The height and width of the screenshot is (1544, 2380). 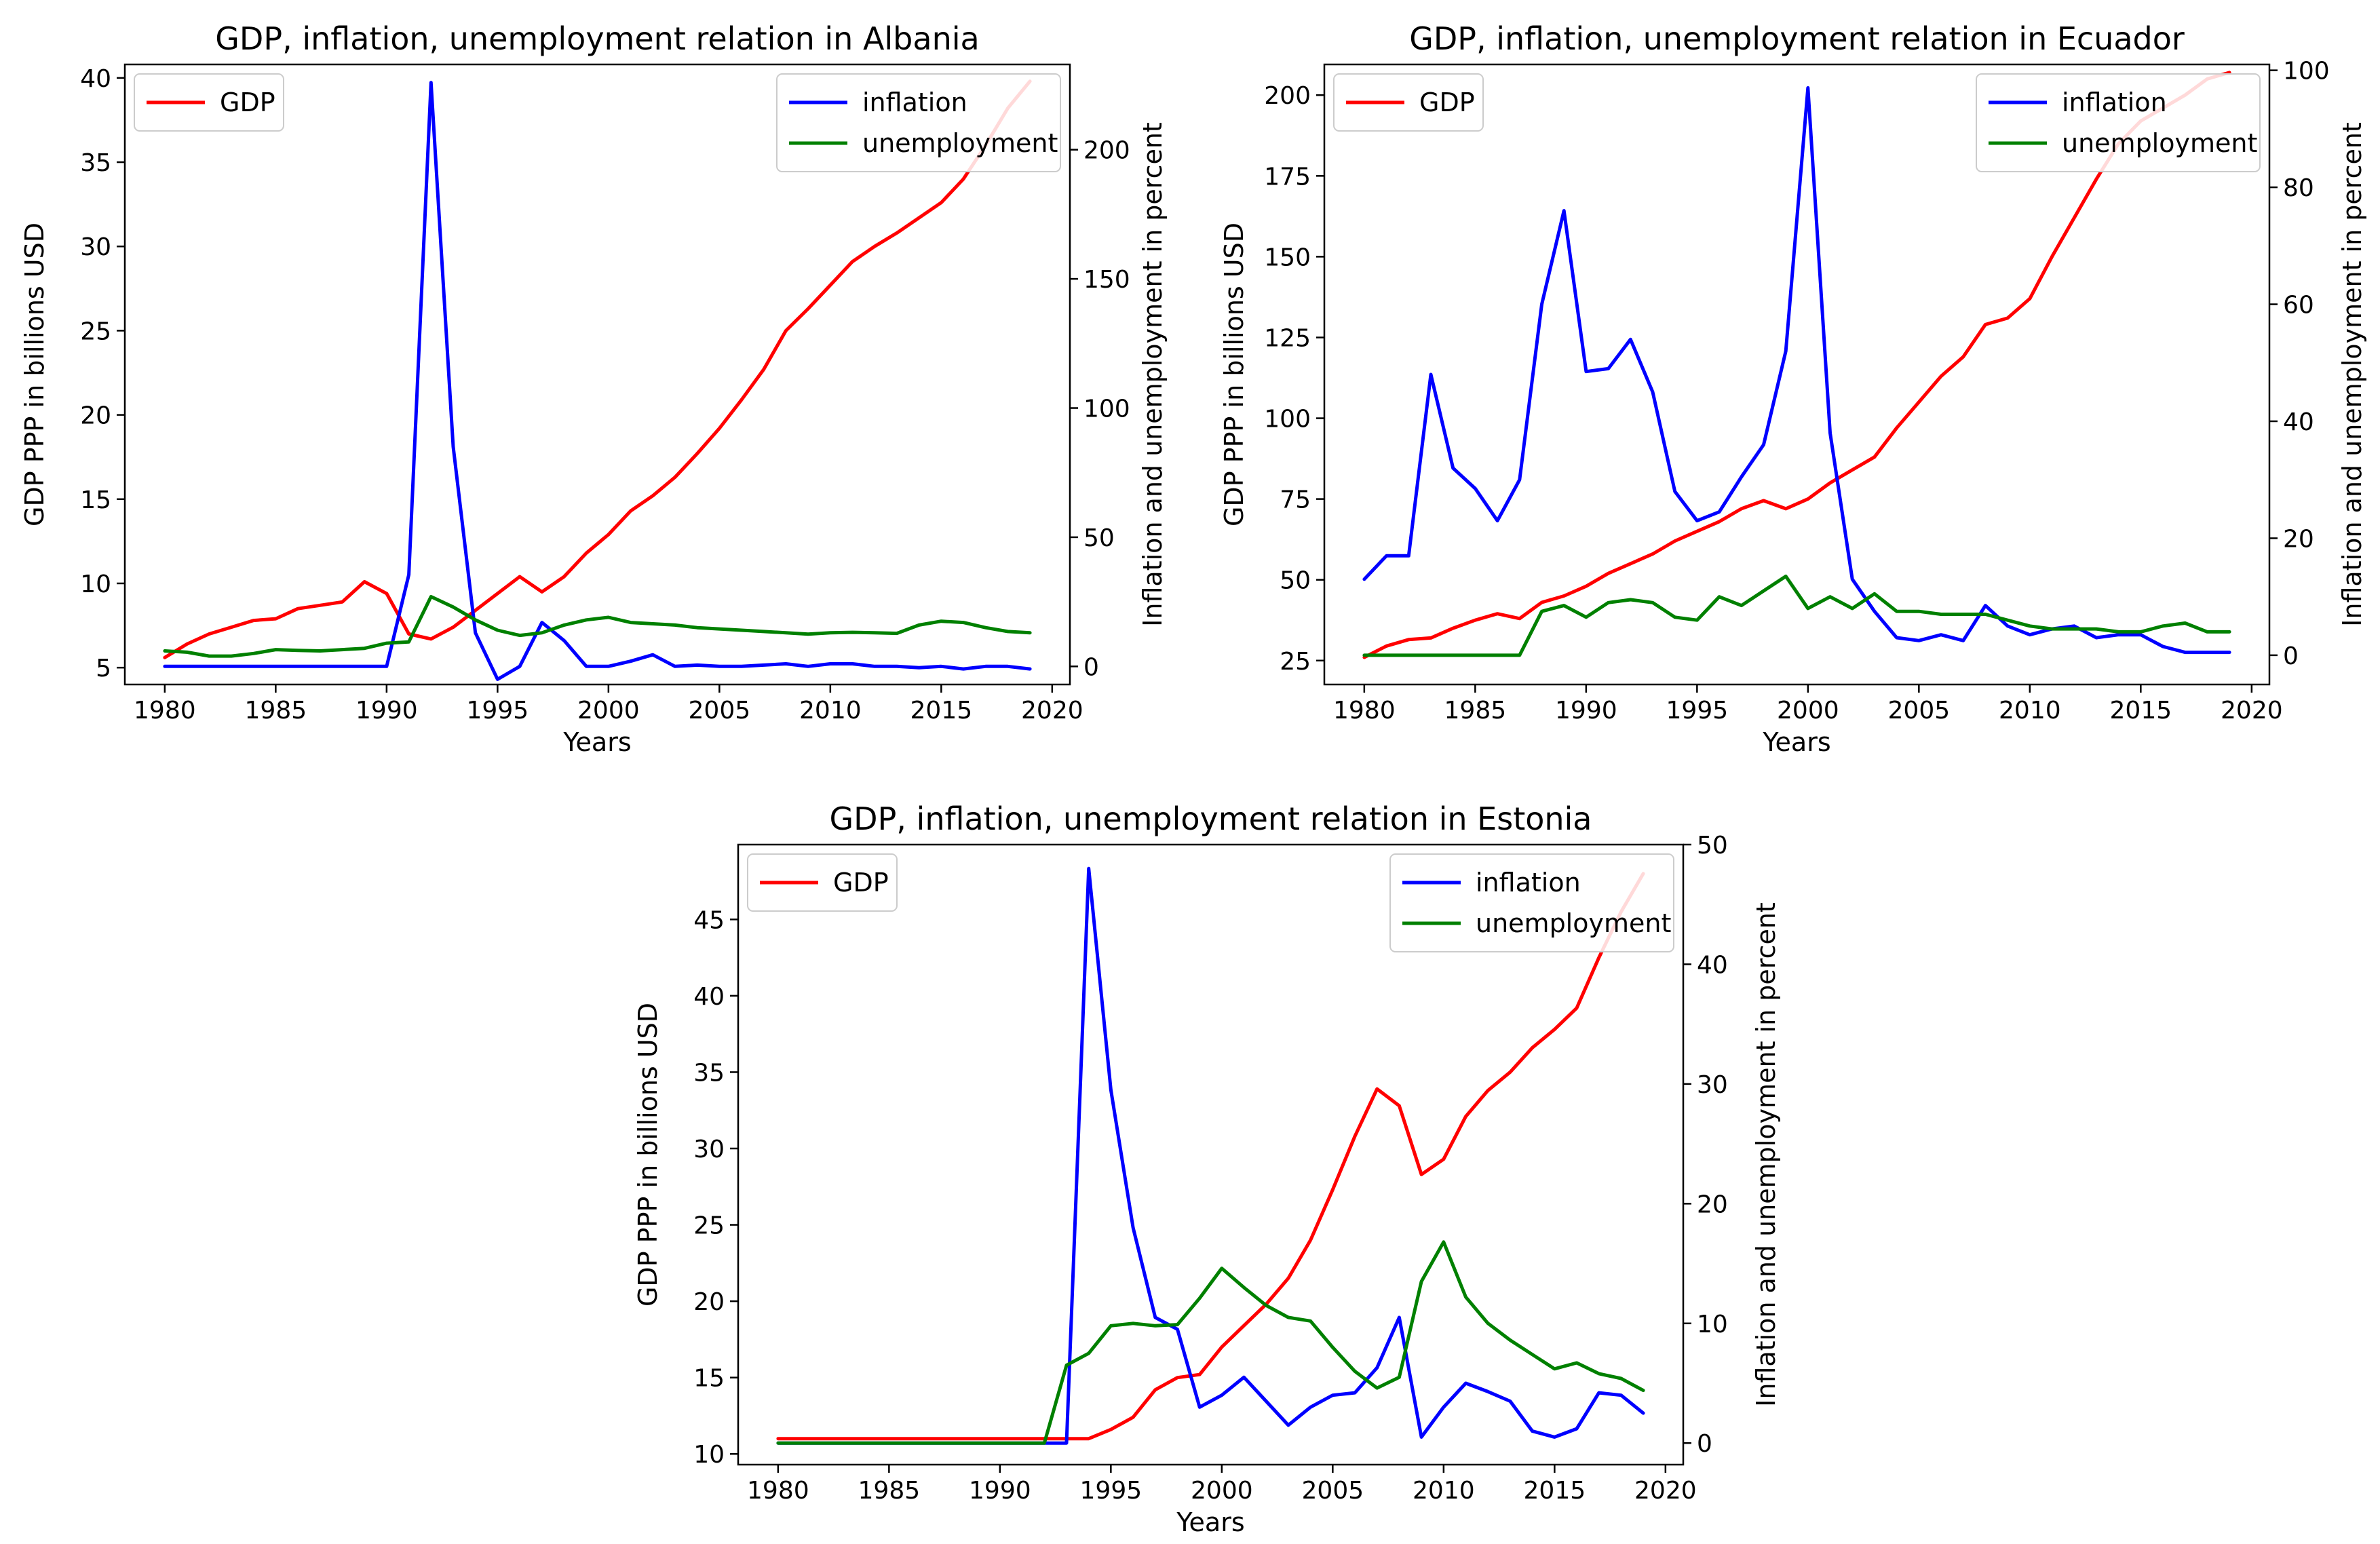 I want to click on y-tick-label: 150, so click(x=1288, y=257).